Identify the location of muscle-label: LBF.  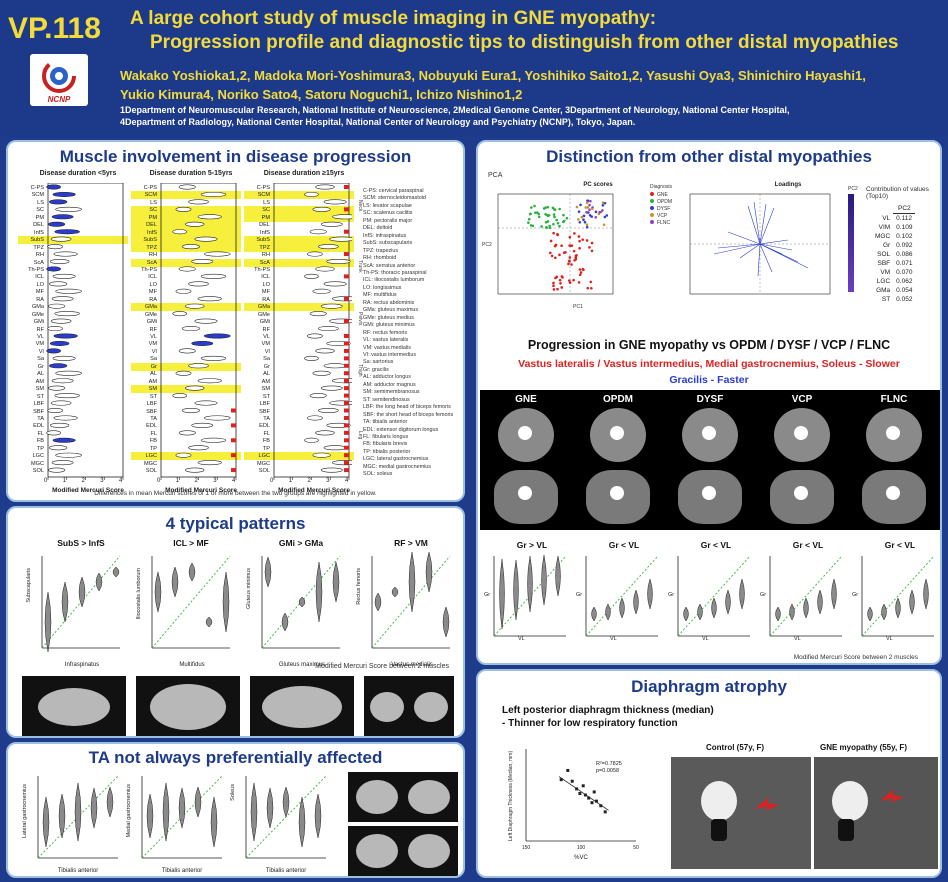
(38, 404).